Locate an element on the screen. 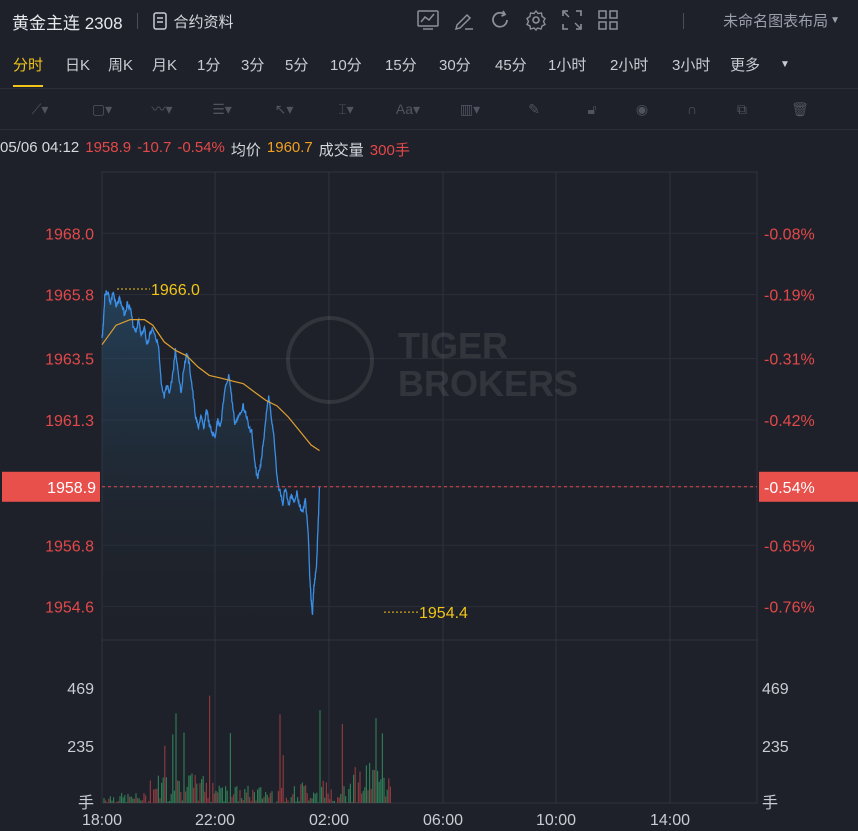 The width and height of the screenshot is (858, 831). contract-info-label: 合约资料 is located at coordinates (203, 22).